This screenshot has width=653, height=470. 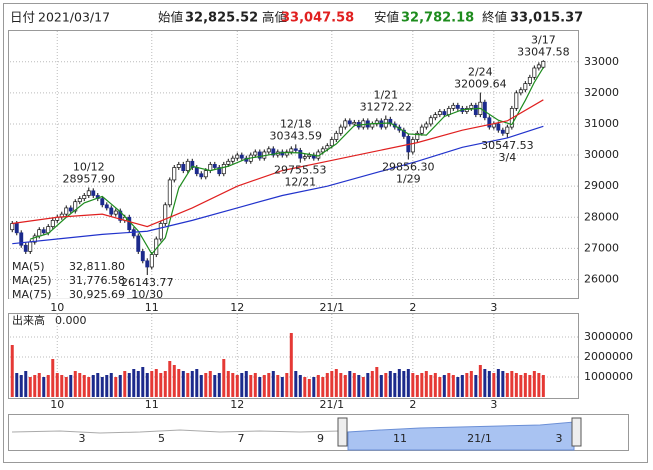 What do you see at coordinates (97, 280) in the screenshot?
I see `legend-value: 31,776.58` at bounding box center [97, 280].